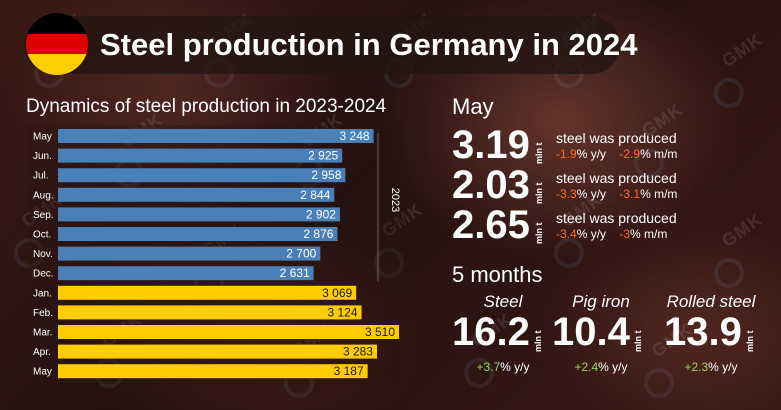 The image size is (781, 410). What do you see at coordinates (380, 332) in the screenshot?
I see `value-label: 3 510` at bounding box center [380, 332].